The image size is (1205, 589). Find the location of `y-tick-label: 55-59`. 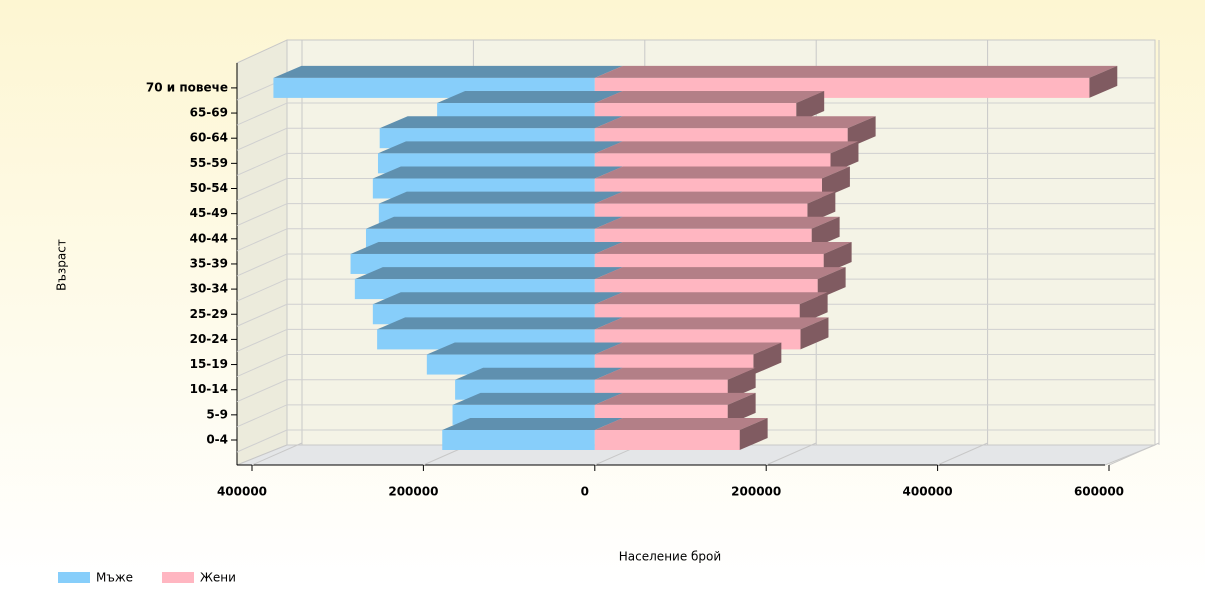

y-tick-label: 55-59 is located at coordinates (209, 163).